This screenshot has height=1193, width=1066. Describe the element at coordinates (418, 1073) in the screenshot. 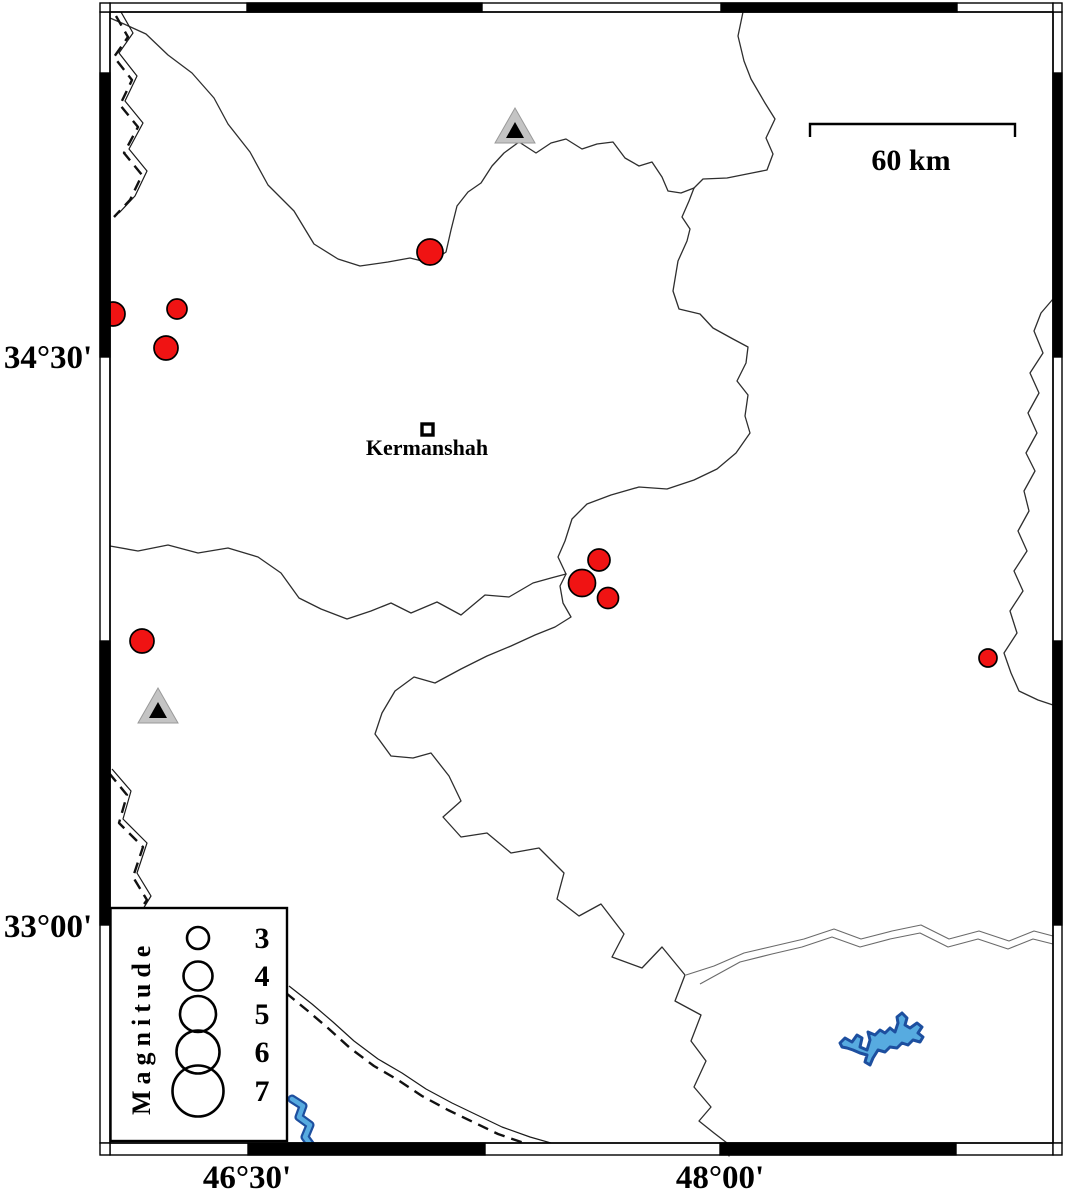

I see `intl-border-bottom-dashed` at that location.